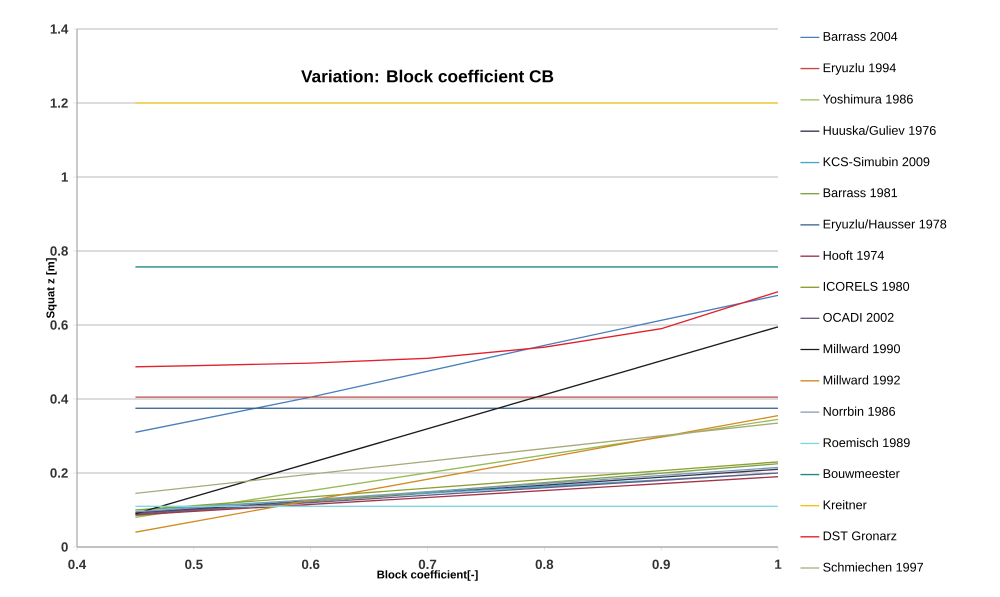  What do you see at coordinates (456, 329) in the screenshot?
I see `line-series` at bounding box center [456, 329].